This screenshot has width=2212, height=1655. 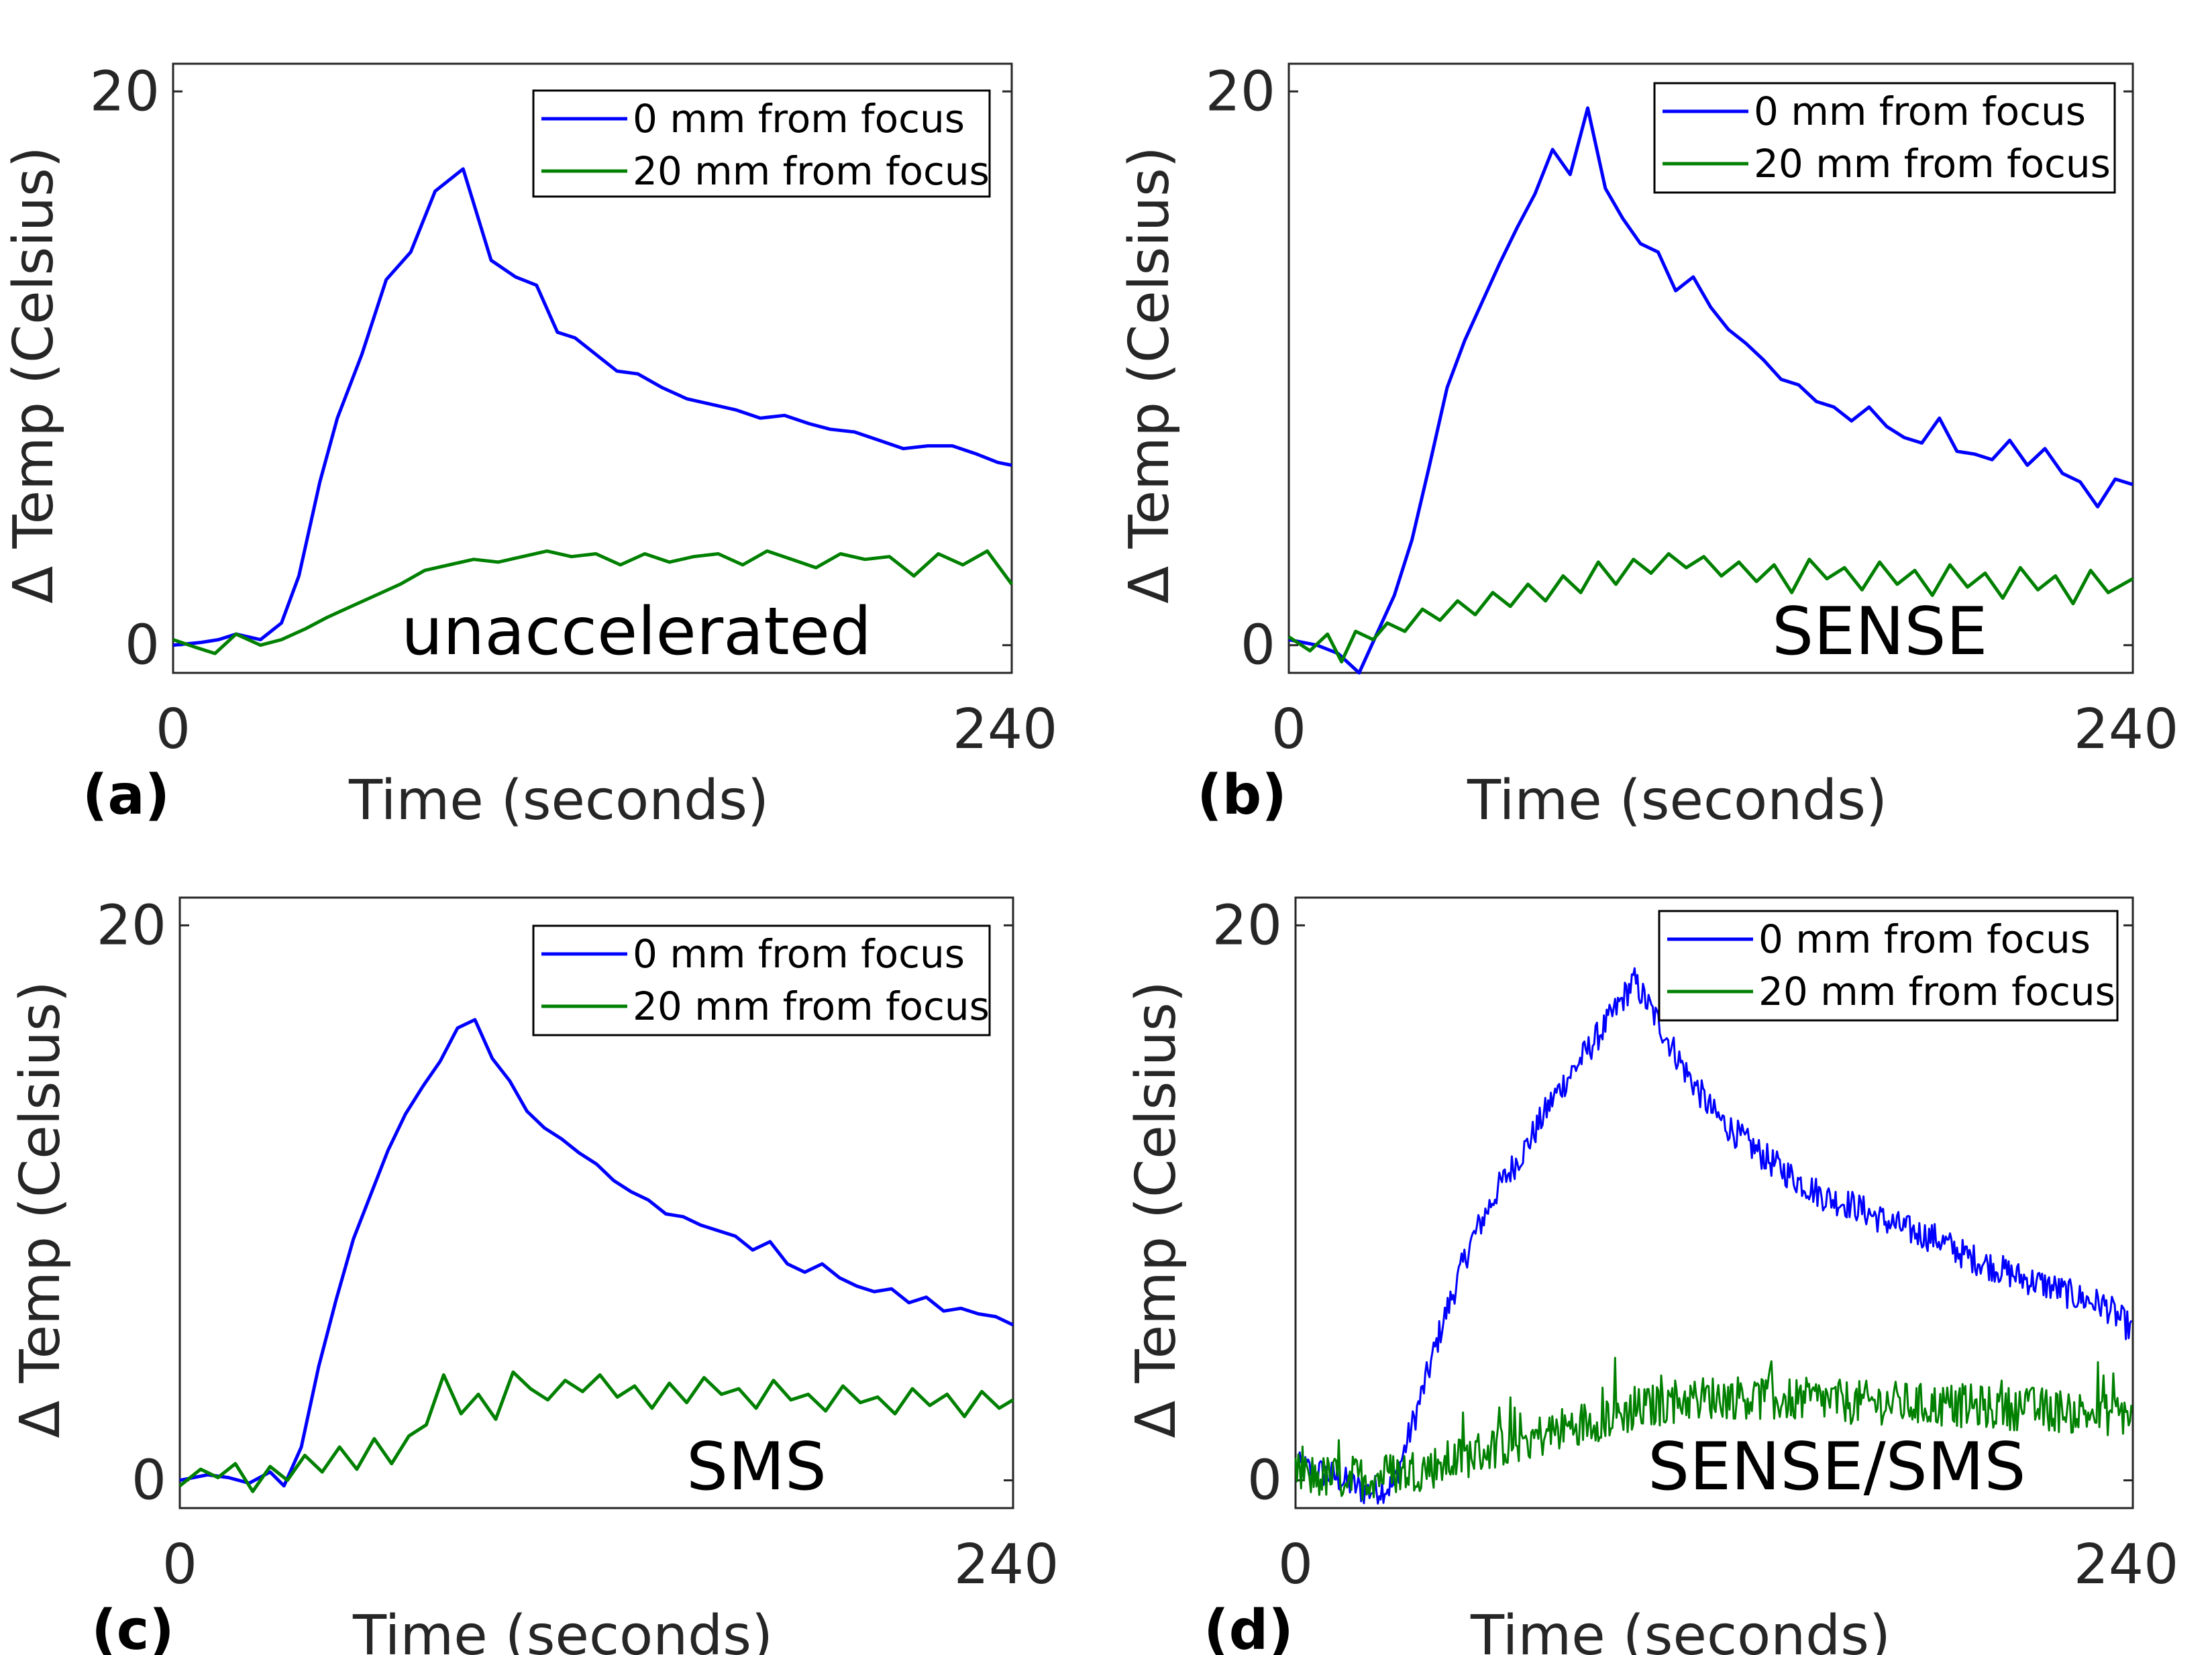 I want to click on condition-annotation: SENSE, so click(x=1880, y=632).